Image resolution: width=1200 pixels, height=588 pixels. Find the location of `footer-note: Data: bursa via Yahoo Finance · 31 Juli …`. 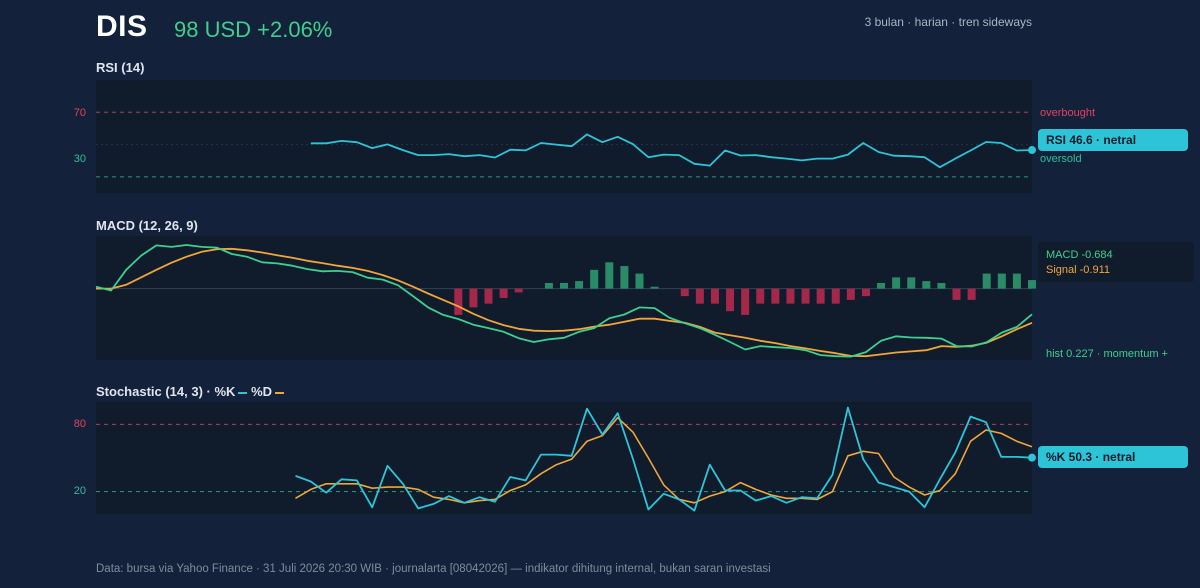

footer-note: Data: bursa via Yahoo Finance · 31 Juli … is located at coordinates (433, 569).